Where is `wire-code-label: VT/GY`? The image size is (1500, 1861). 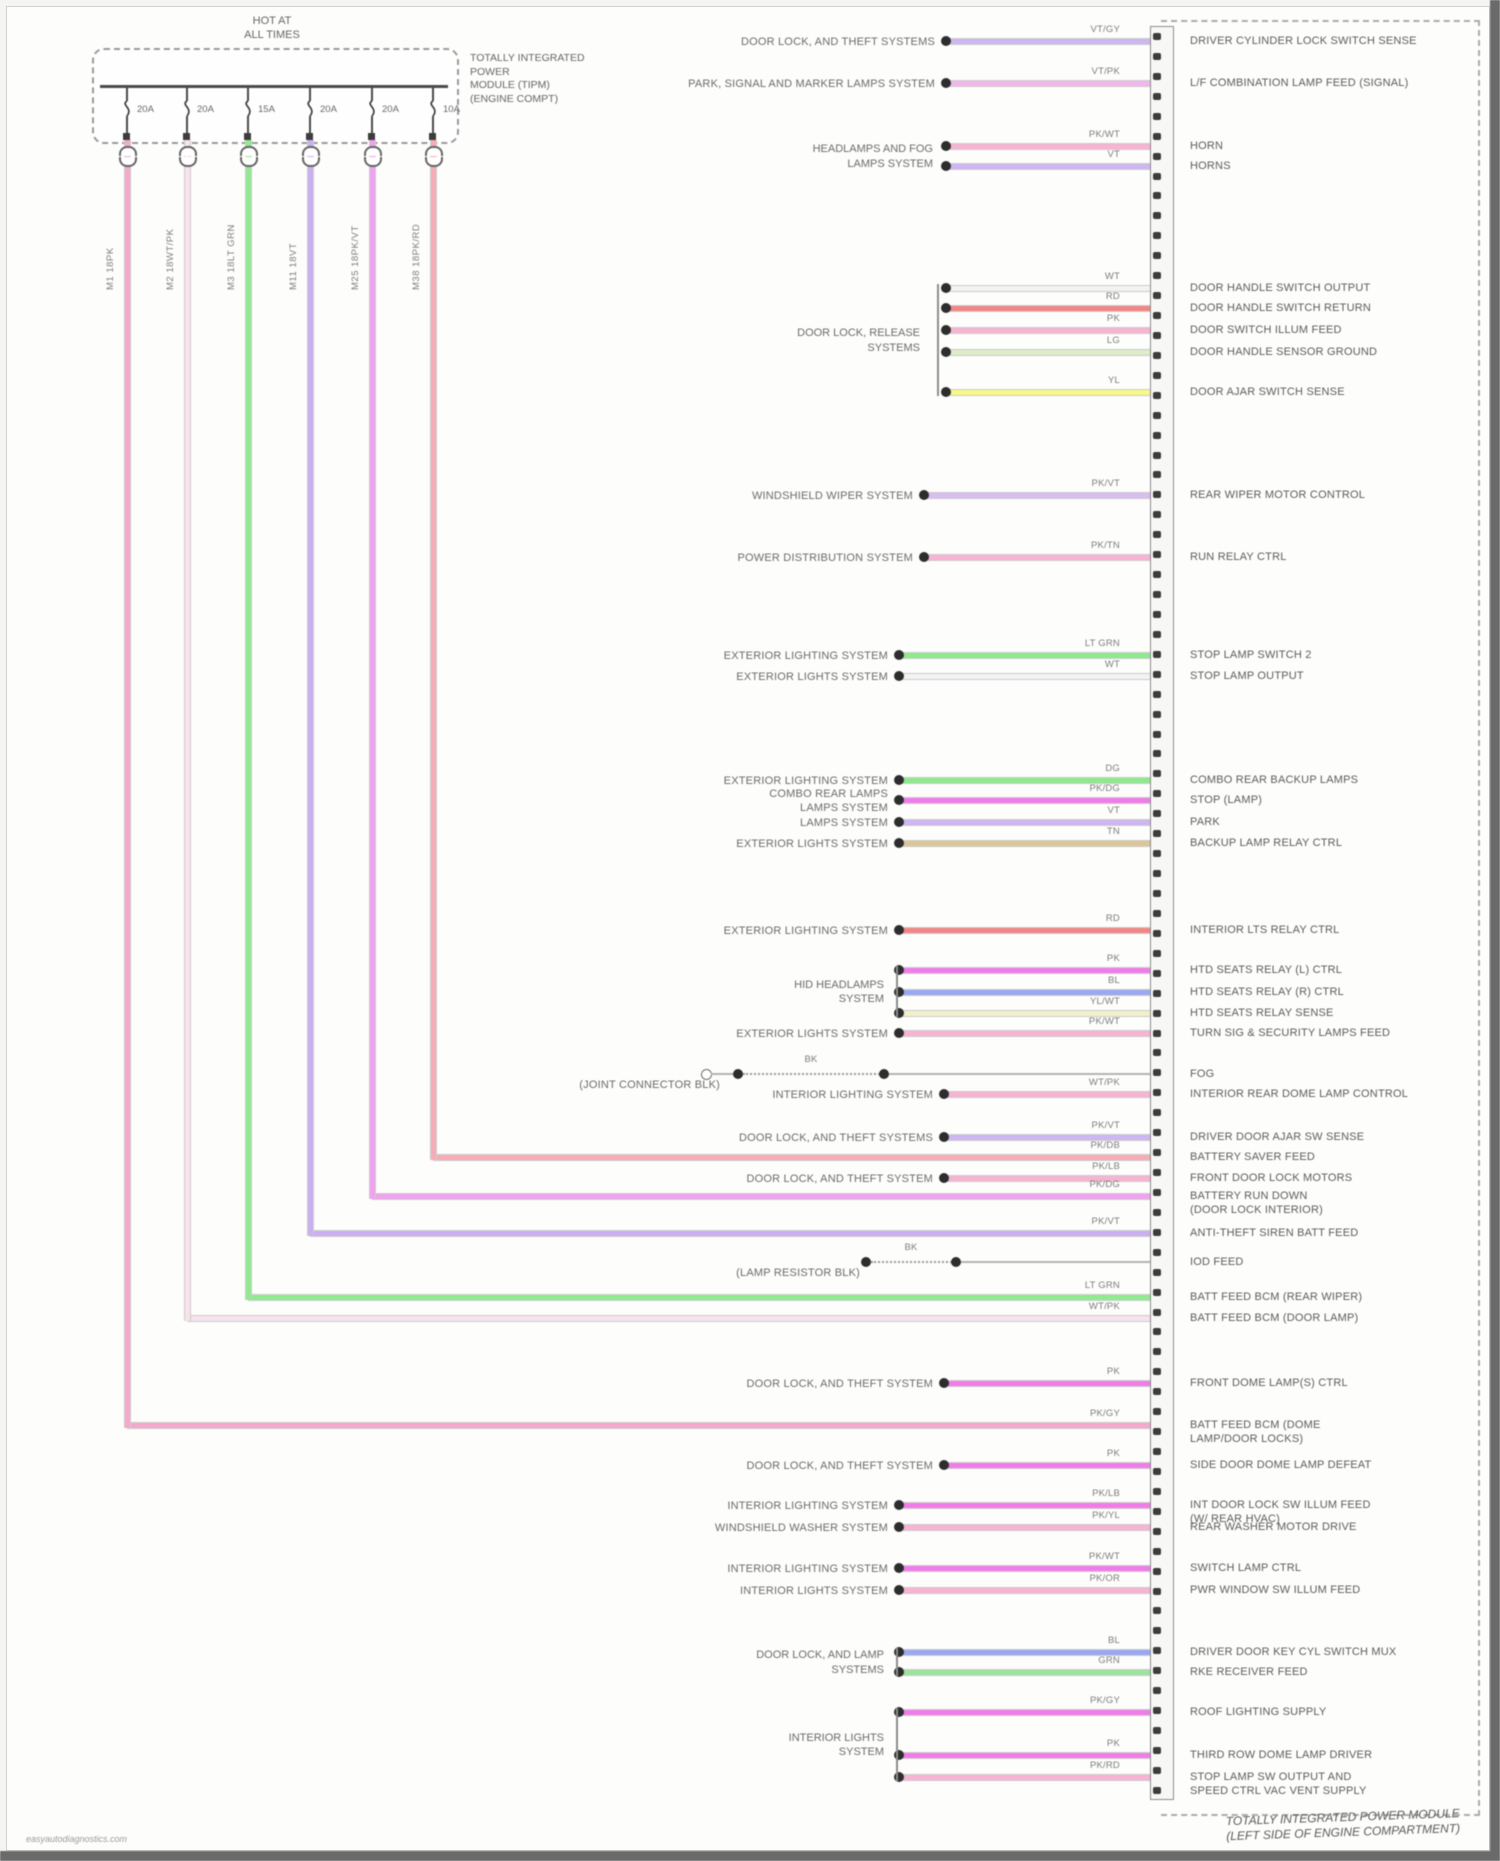
wire-code-label: VT/GY is located at coordinates (1105, 29).